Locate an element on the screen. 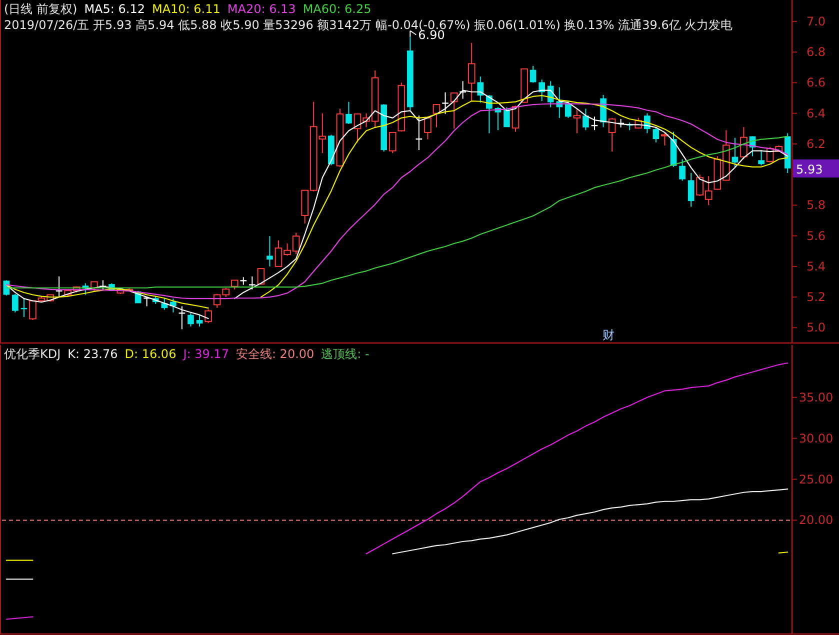  chart-title: 优化季KDJ is located at coordinates (32, 354).